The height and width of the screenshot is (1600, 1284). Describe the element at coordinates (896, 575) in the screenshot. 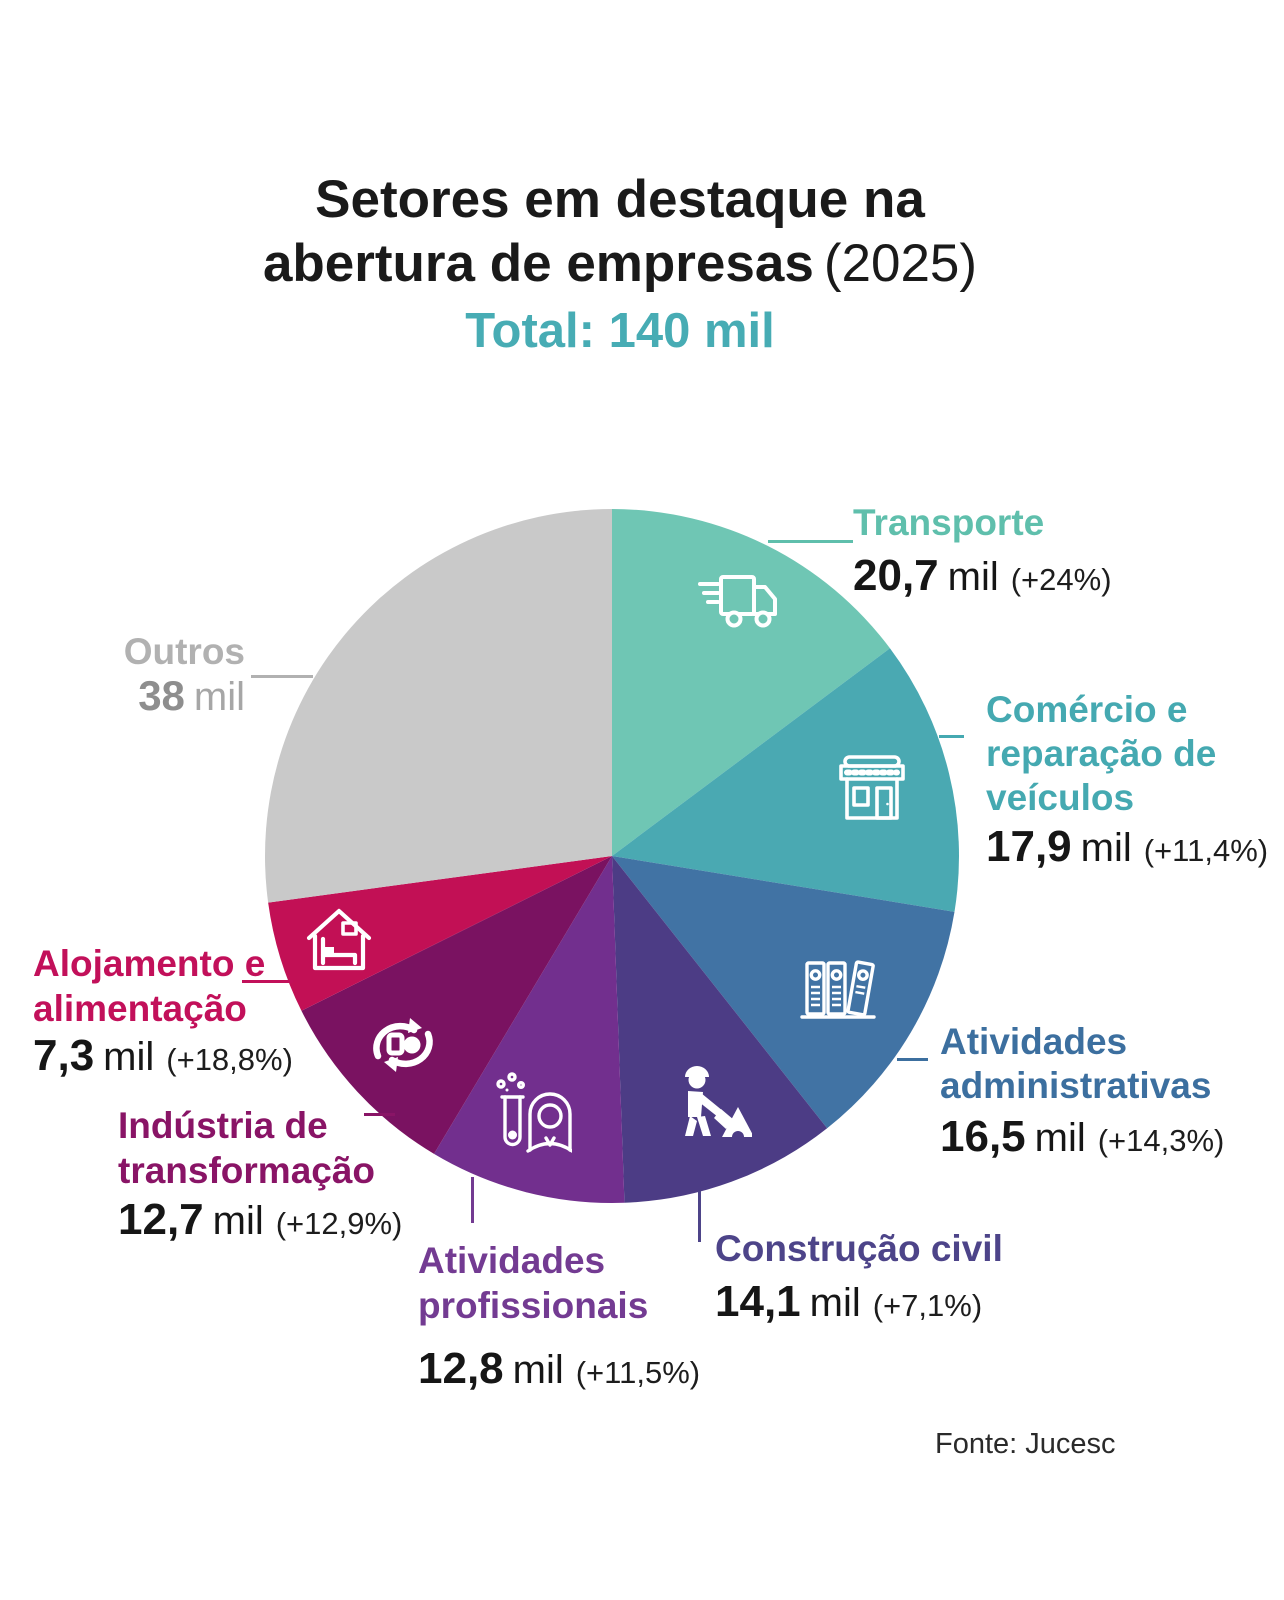

I see `slice-value-number: 20,7` at that location.